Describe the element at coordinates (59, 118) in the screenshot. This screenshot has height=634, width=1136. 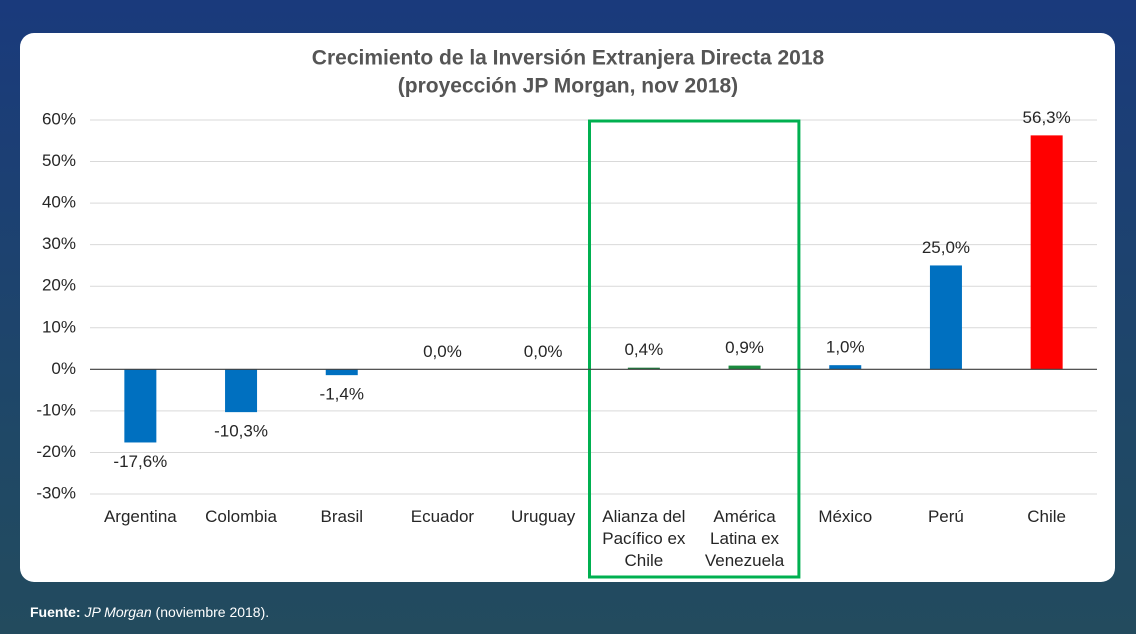
I see `y-tick-label: 60%` at that location.